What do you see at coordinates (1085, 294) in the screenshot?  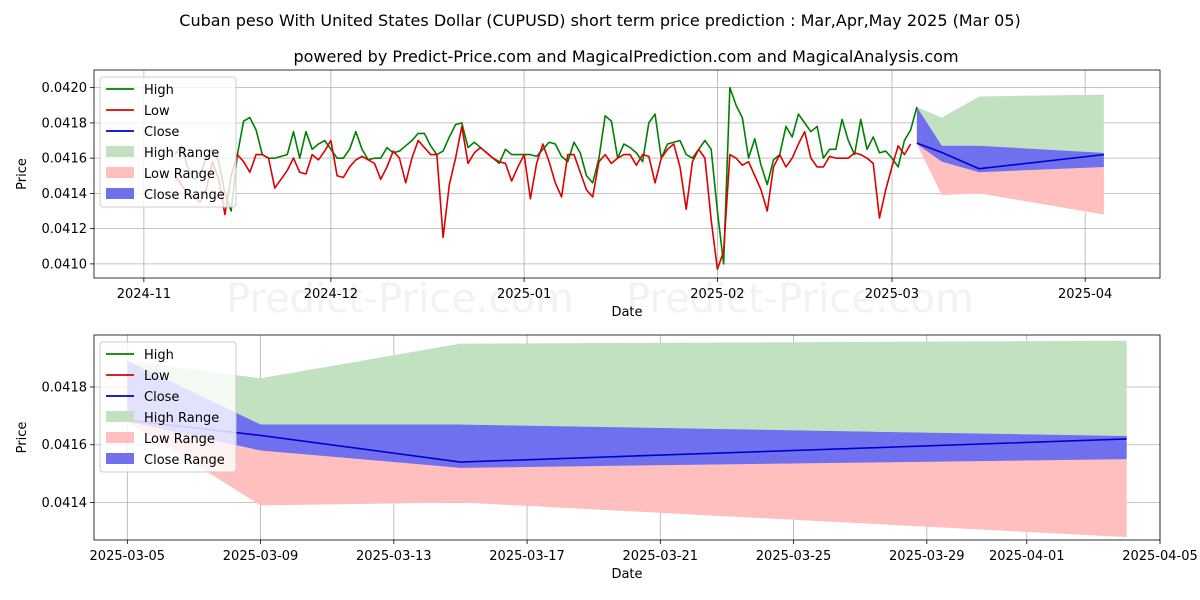 I see `x-tick-label: 2025-04` at bounding box center [1085, 294].